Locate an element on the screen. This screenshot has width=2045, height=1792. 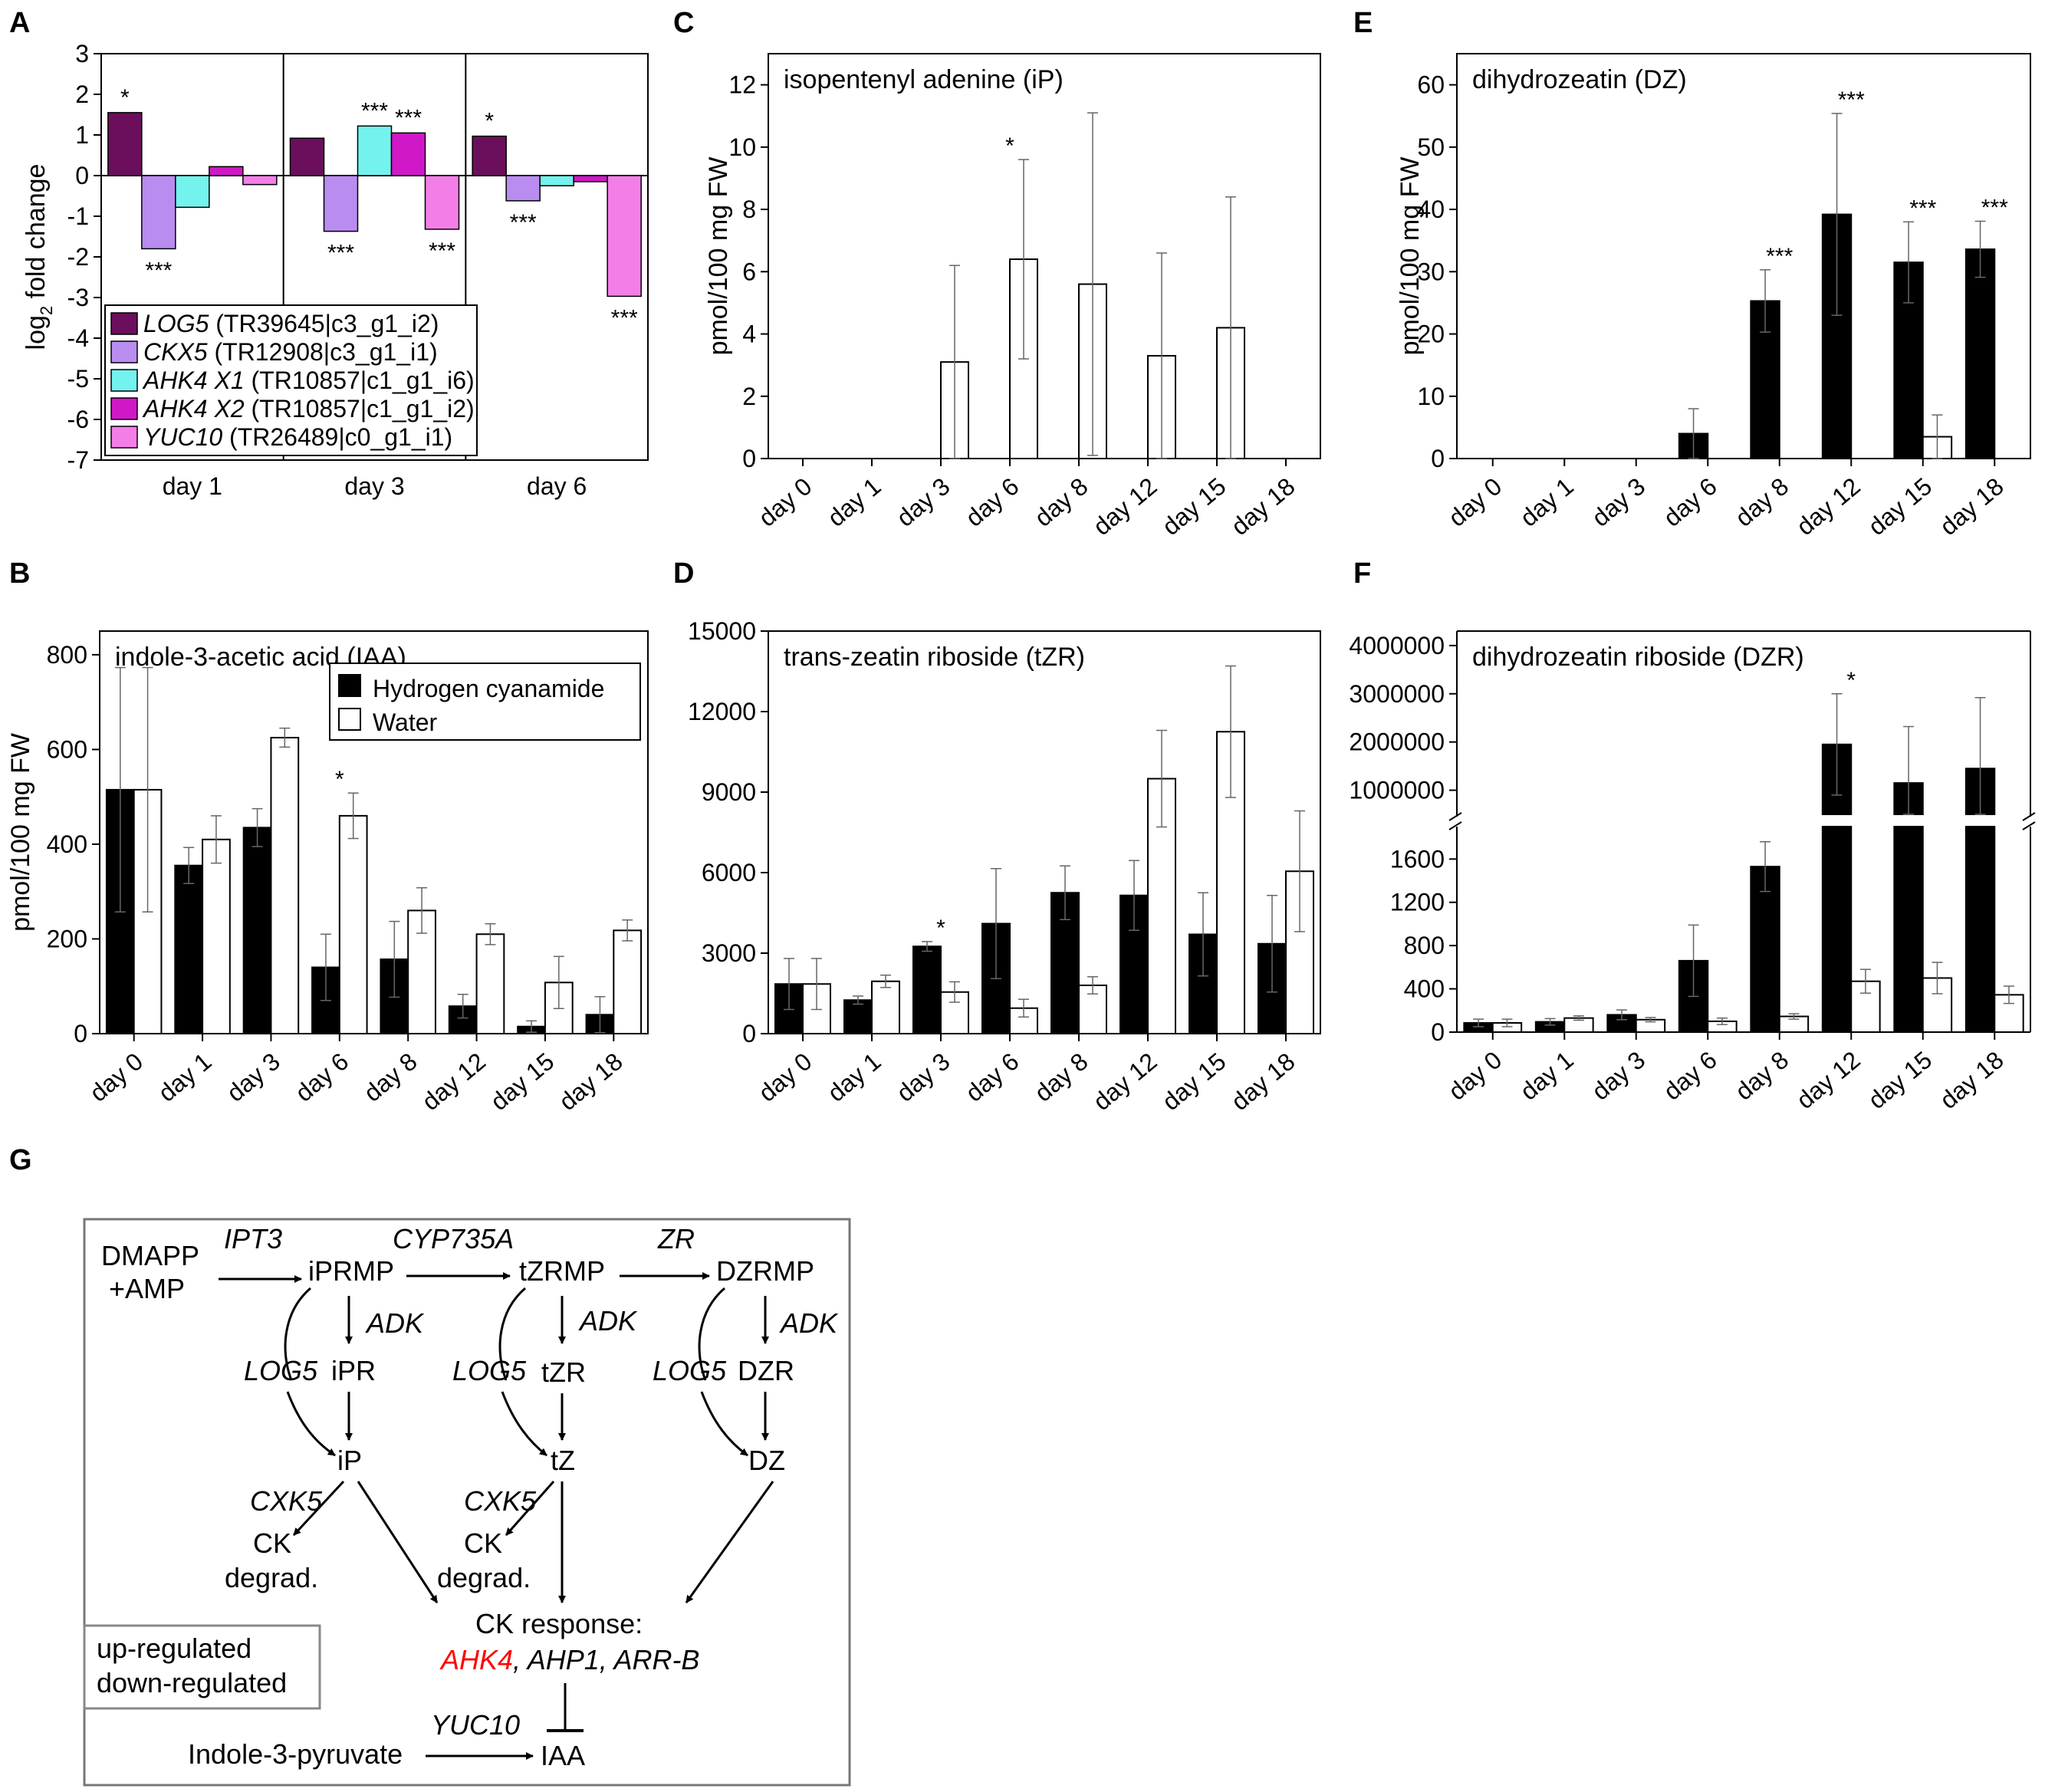
legend-hc-label: Hydrogen cyanamide is located at coordinates (488, 688).